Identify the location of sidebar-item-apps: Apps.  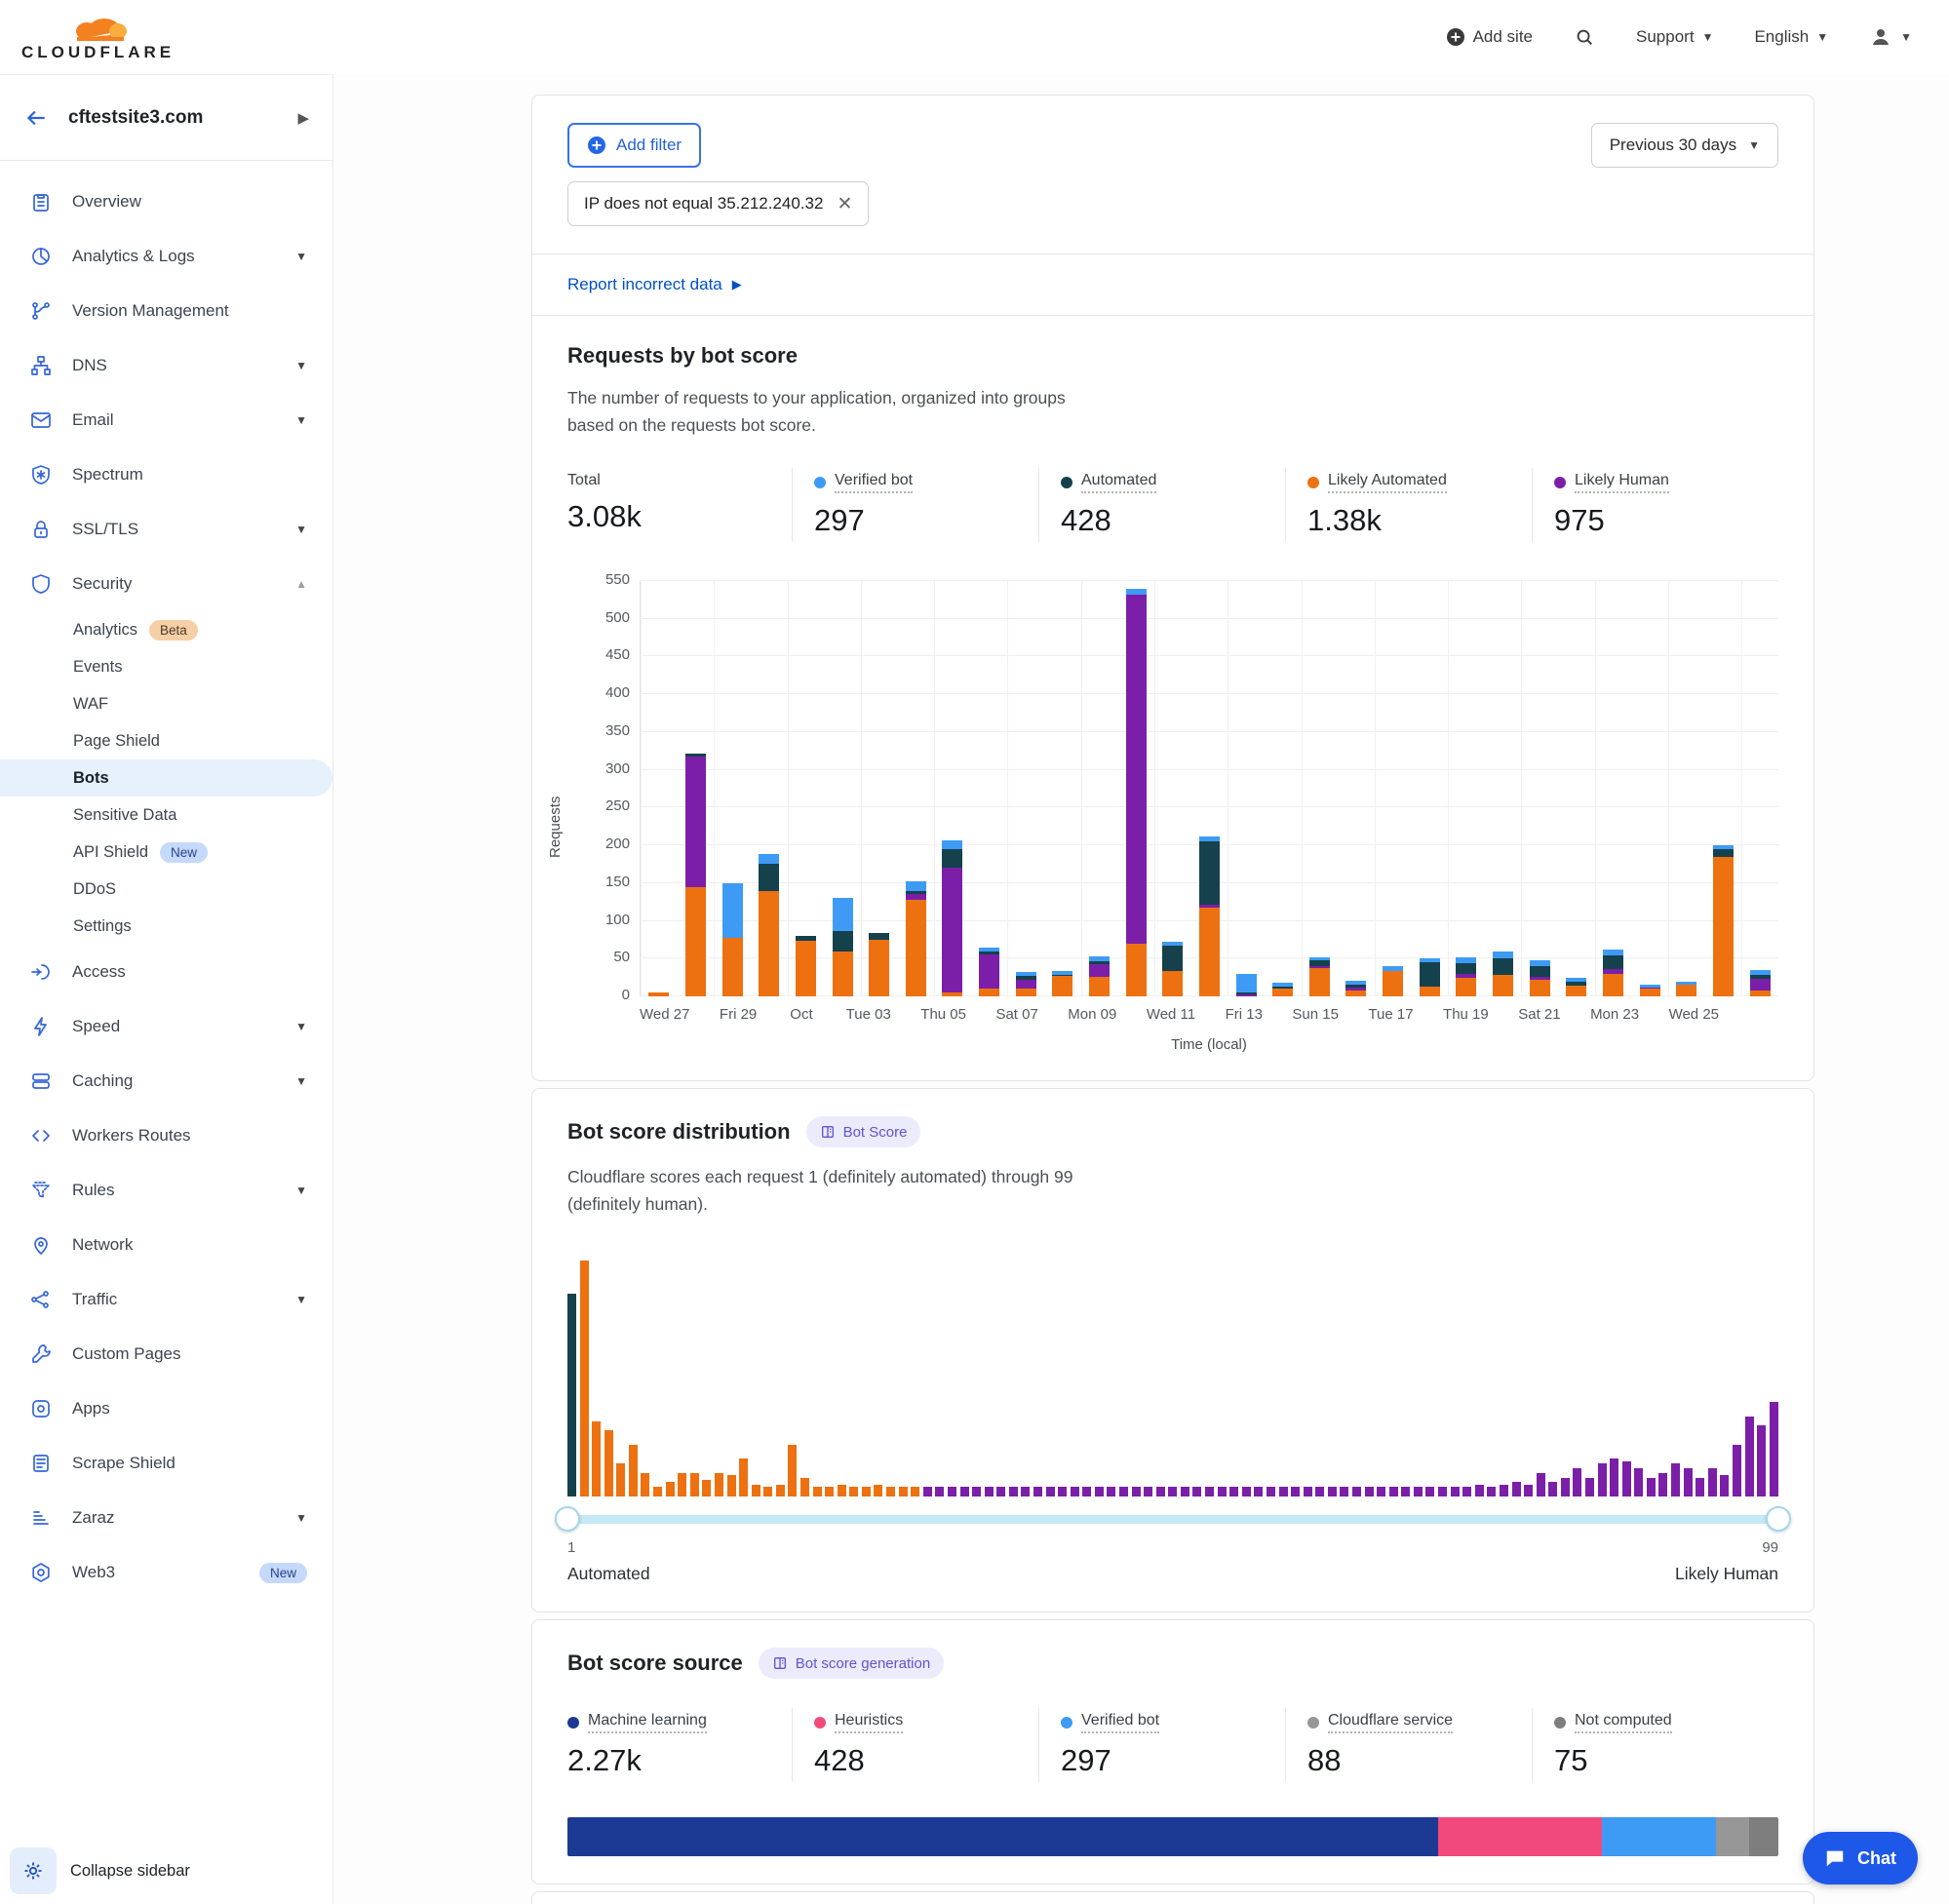
(166, 1408).